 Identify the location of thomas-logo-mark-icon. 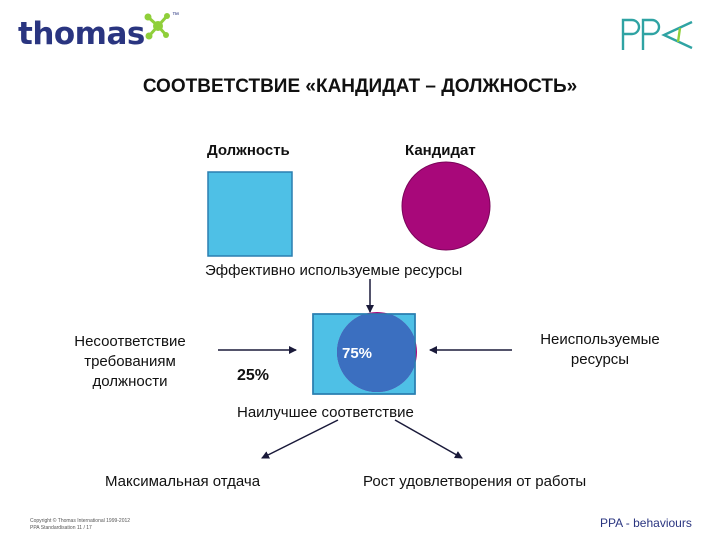
(157, 26).